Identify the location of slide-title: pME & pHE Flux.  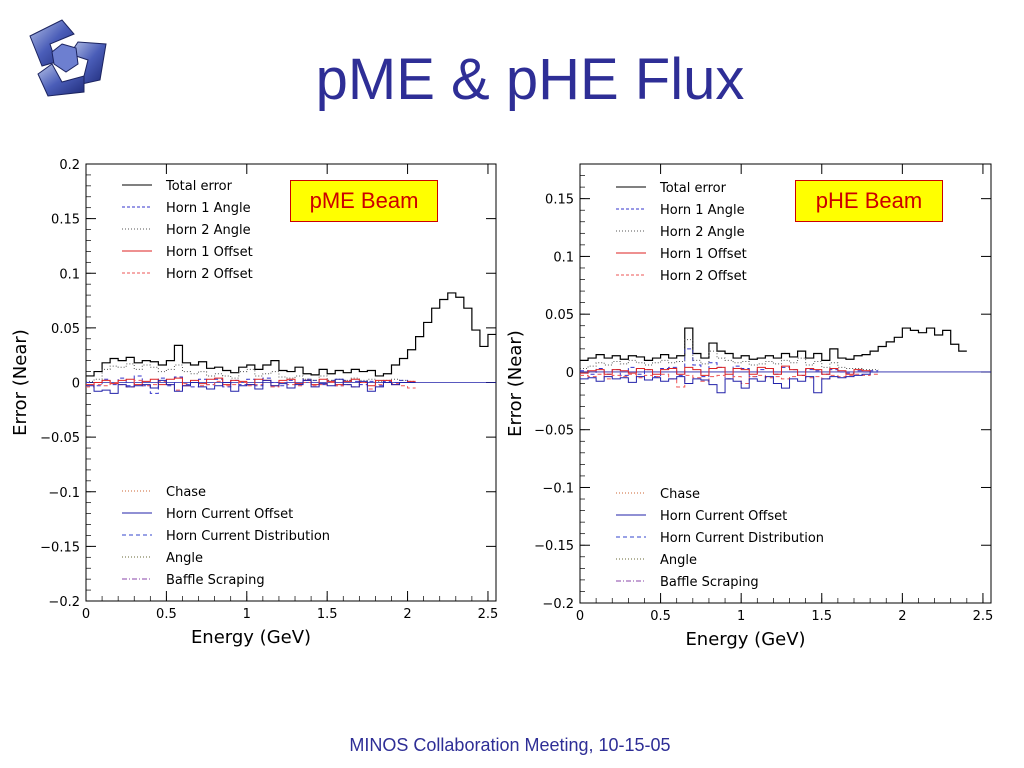
(530, 79).